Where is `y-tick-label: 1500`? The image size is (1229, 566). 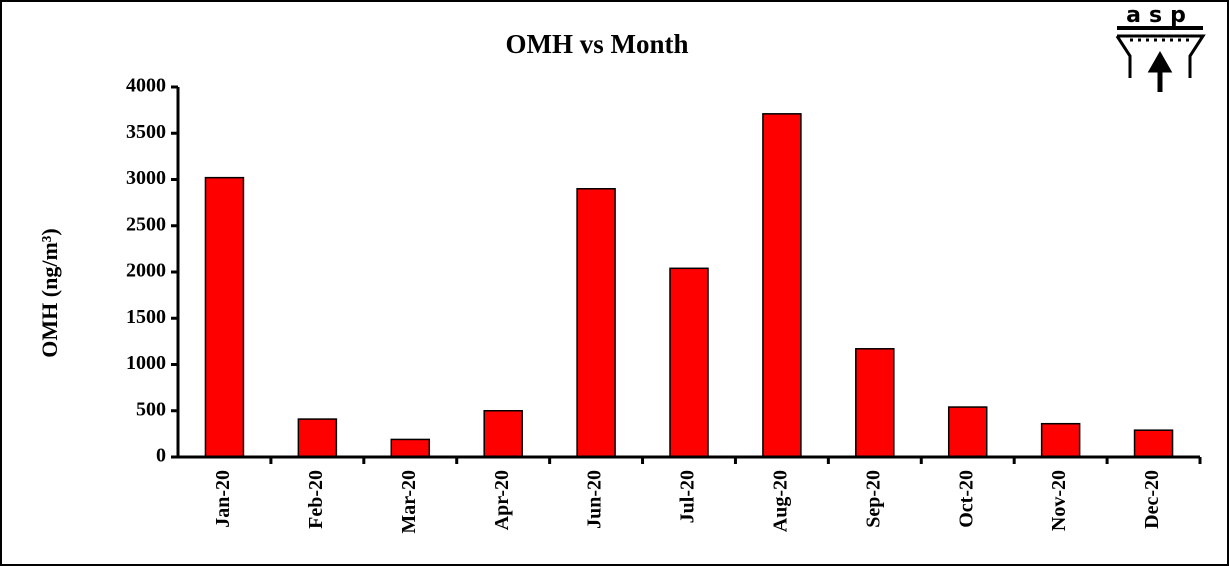
y-tick-label: 1500 is located at coordinates (146, 317).